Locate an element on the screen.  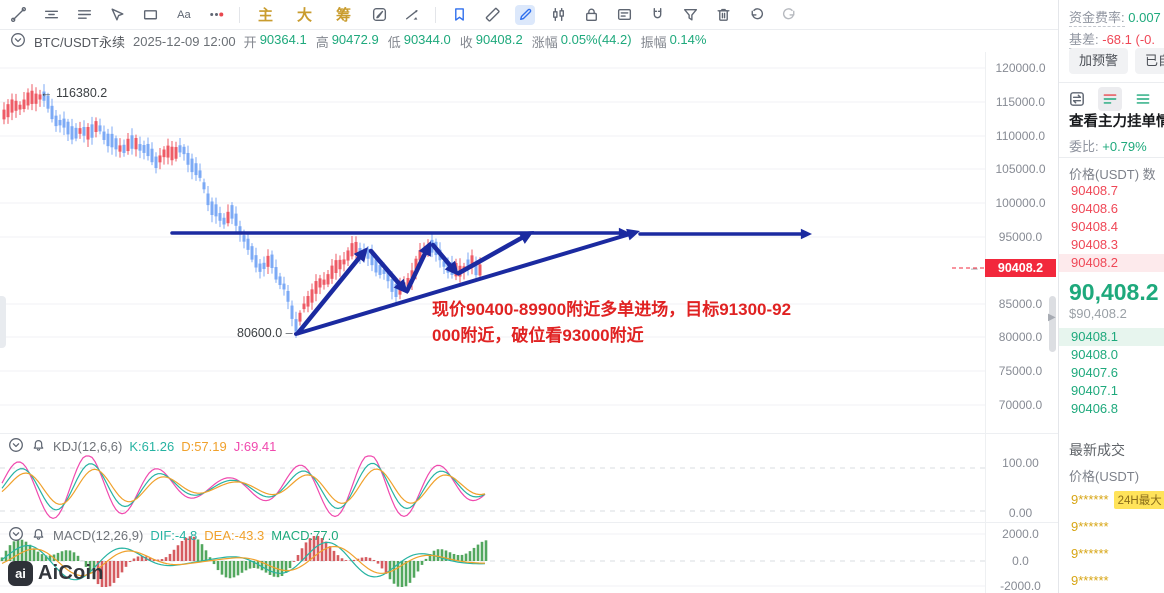
ask-row: 90408.4 is located at coordinates (1094, 226).